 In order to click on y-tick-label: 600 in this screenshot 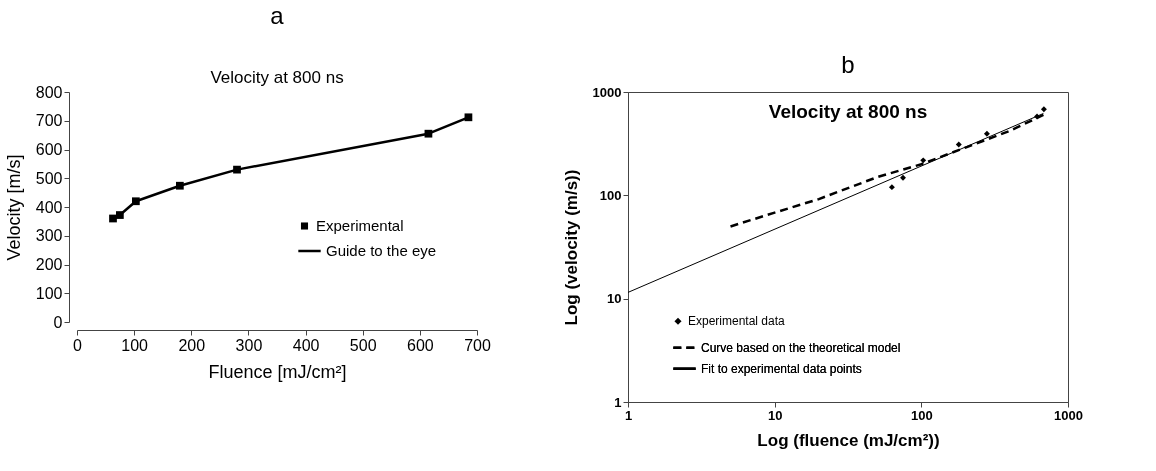, I will do `click(49, 149)`.